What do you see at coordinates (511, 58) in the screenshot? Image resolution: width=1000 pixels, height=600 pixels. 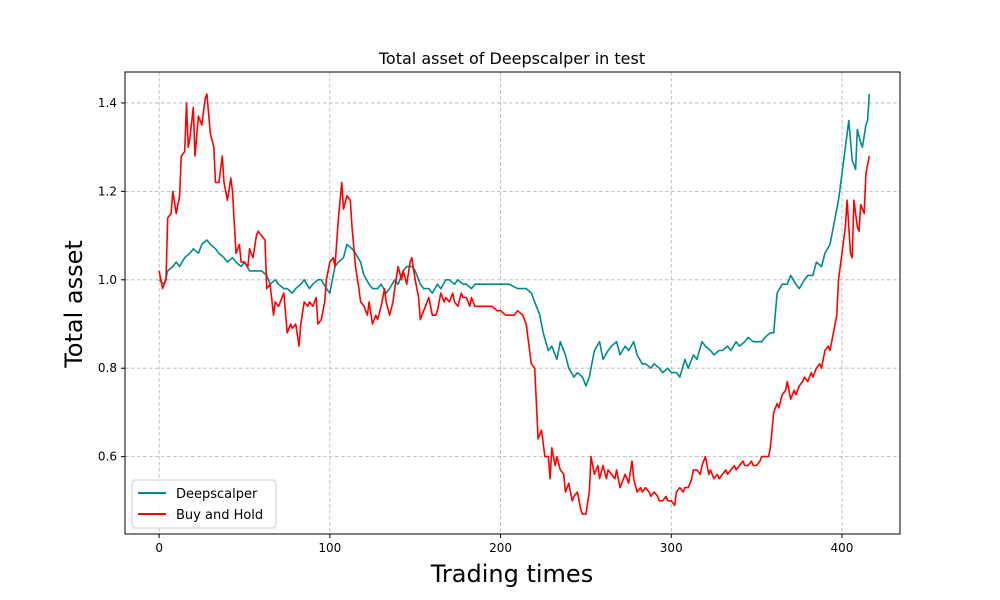 I see `chart-title: Total asset of Deepscalper in test` at bounding box center [511, 58].